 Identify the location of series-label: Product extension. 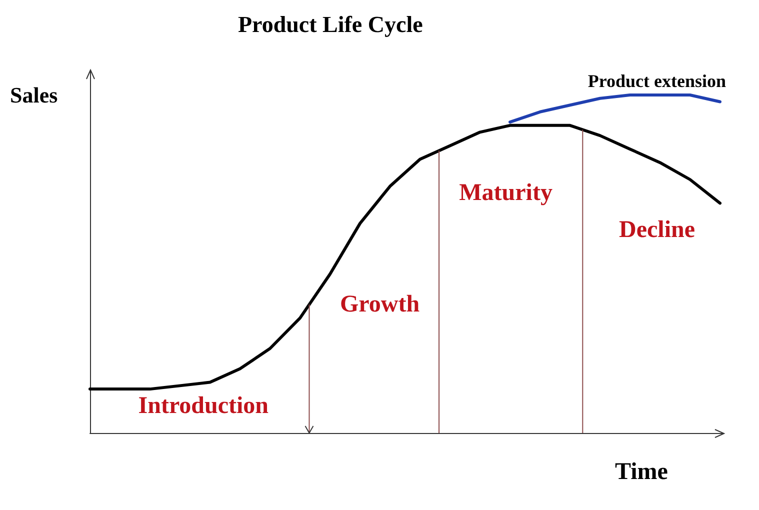
(657, 80).